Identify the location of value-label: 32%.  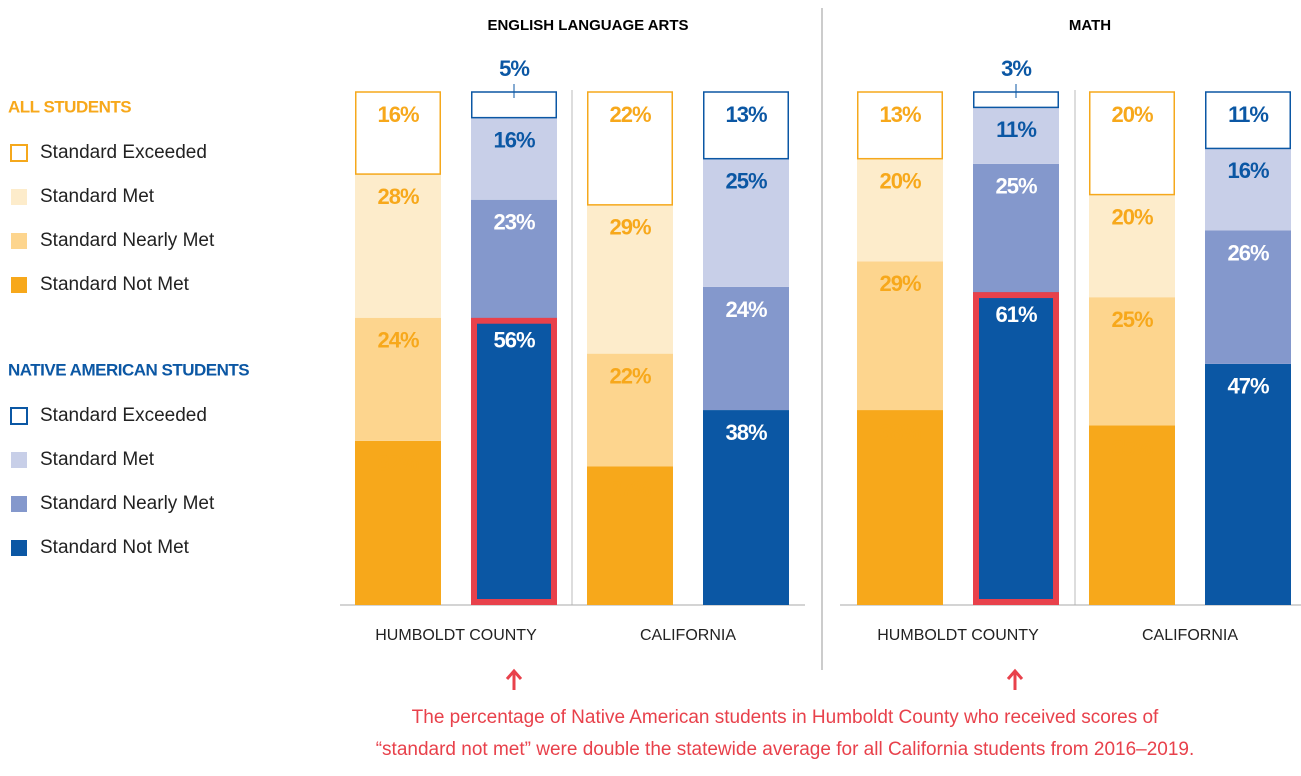
(397, 463).